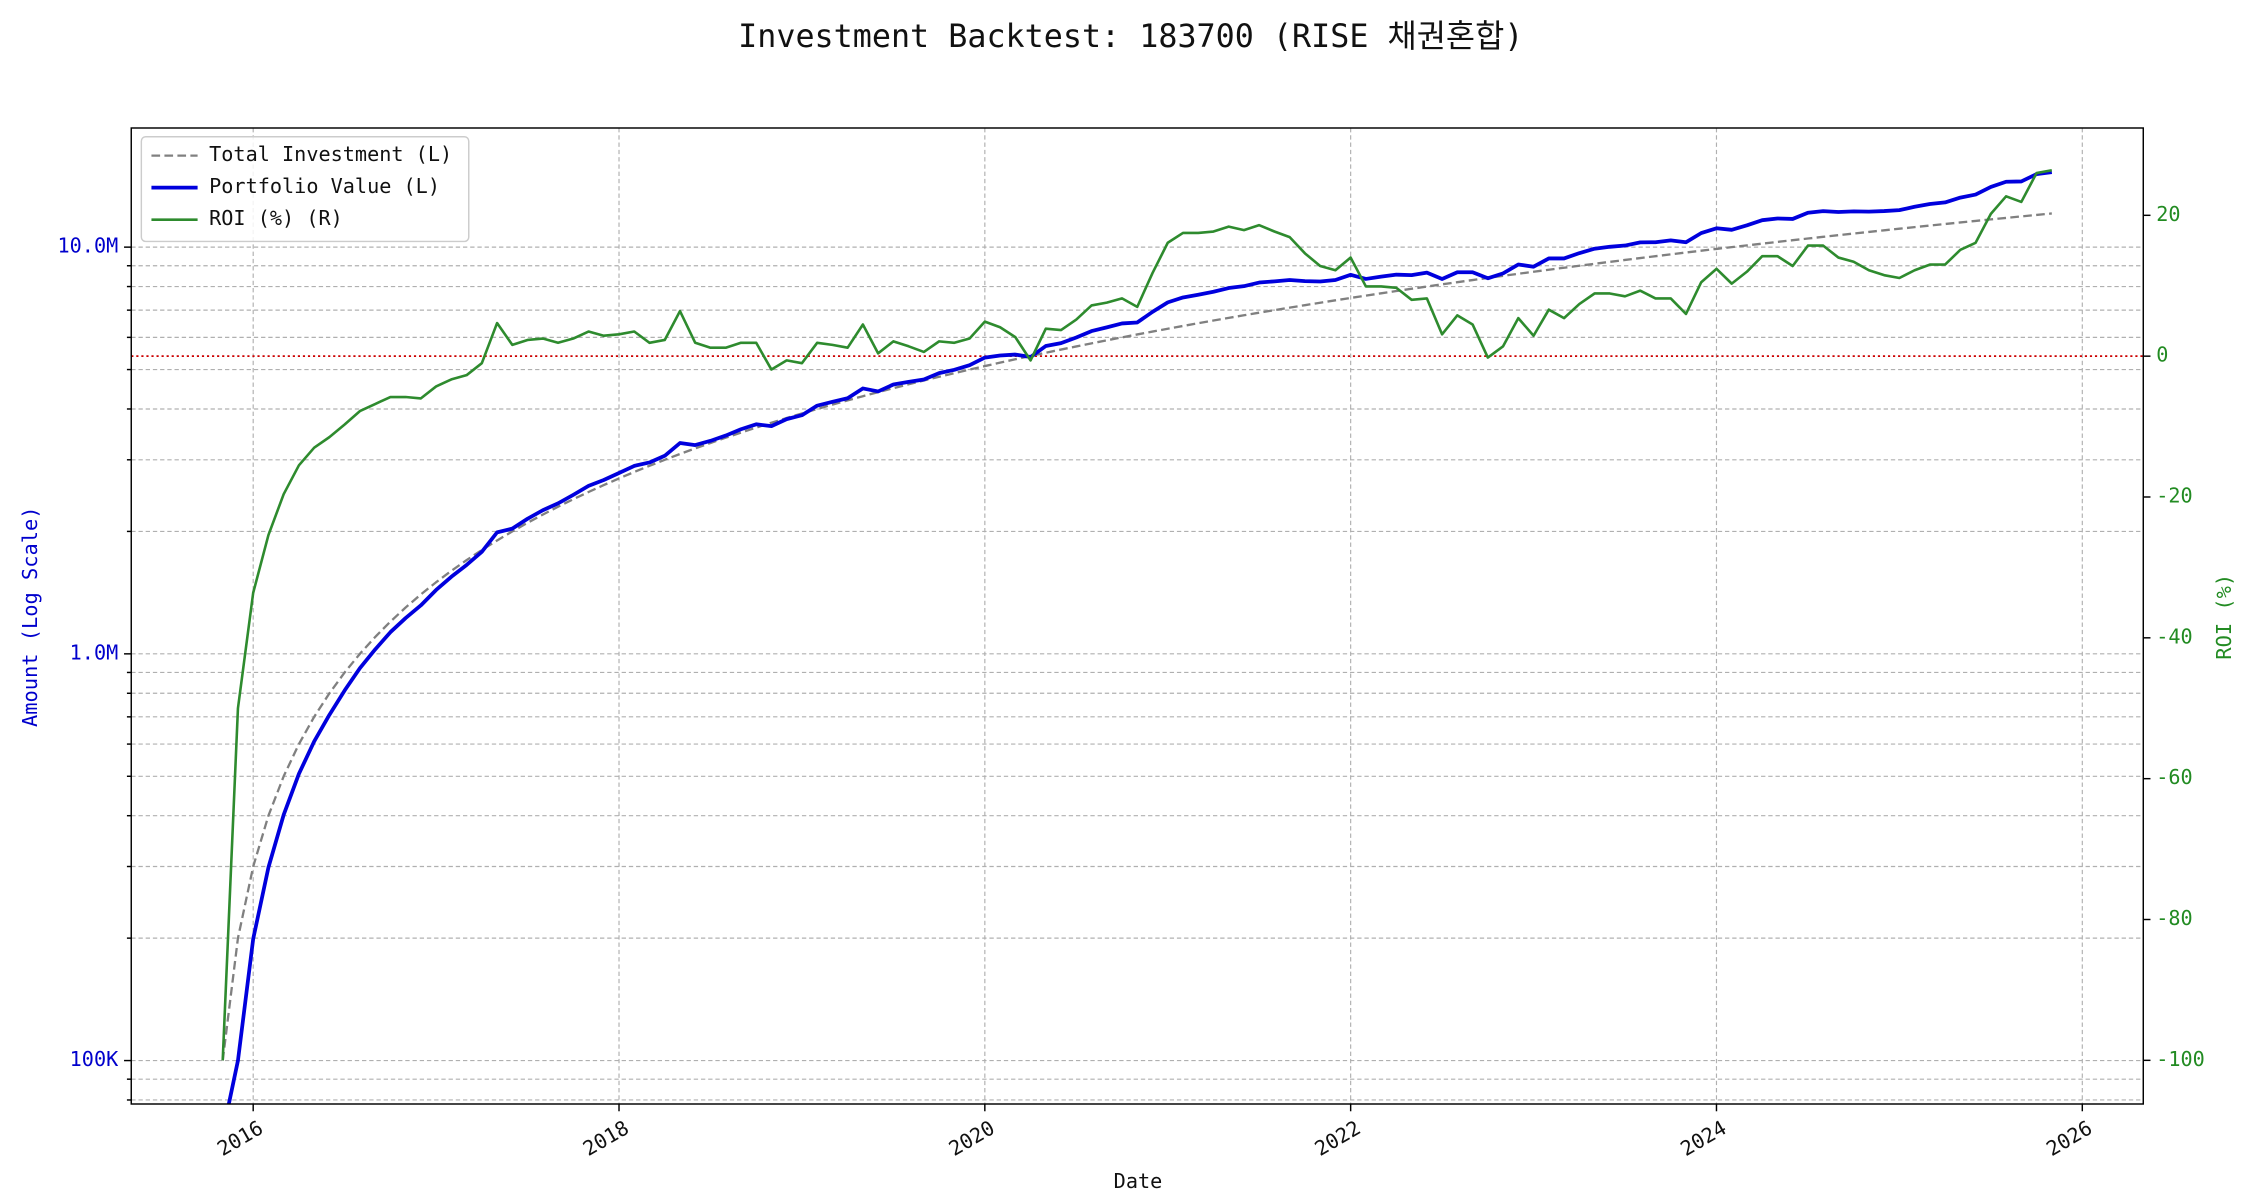  Describe the element at coordinates (330, 154) in the screenshot. I see `legend-label: Total Investment (L)` at that location.